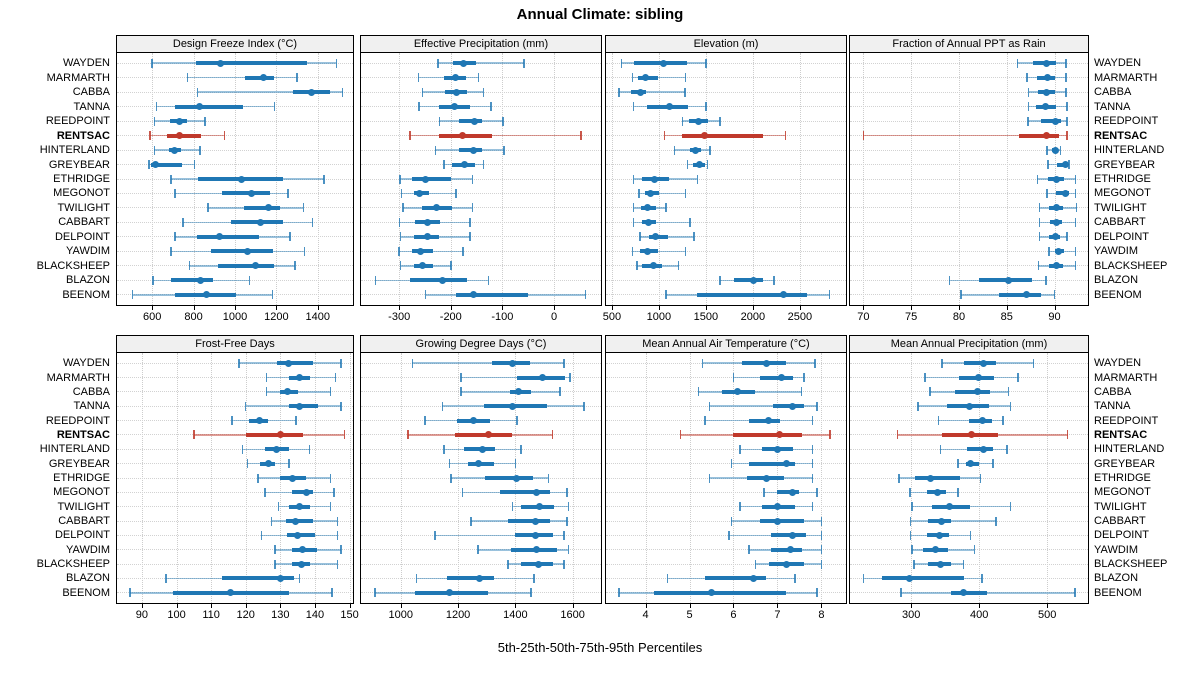  Describe the element at coordinates (78, 77) in the screenshot. I see `station-label-left: MARMARTH` at that location.